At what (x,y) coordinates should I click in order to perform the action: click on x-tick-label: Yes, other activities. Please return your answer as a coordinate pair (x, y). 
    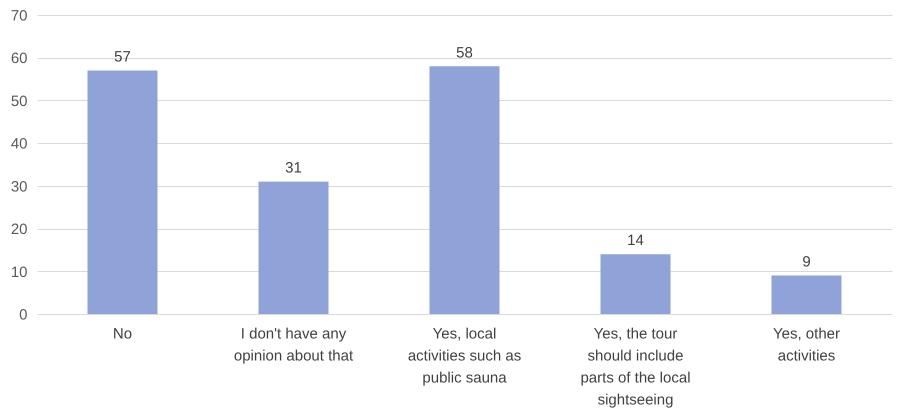
    Looking at the image, I should click on (806, 345).